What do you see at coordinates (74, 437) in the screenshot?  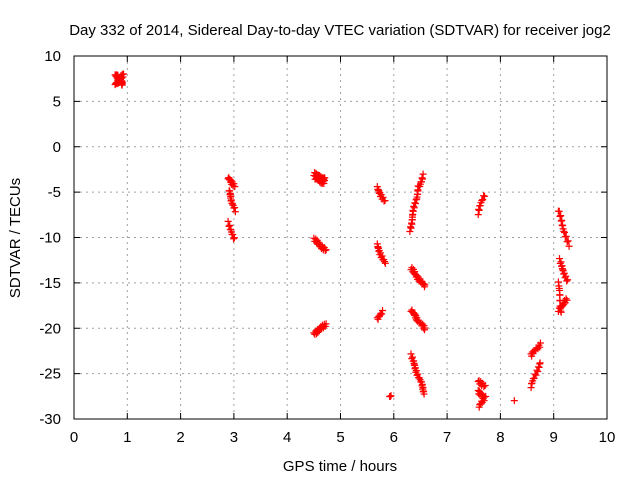 I see `x-tick-label: 0` at bounding box center [74, 437].